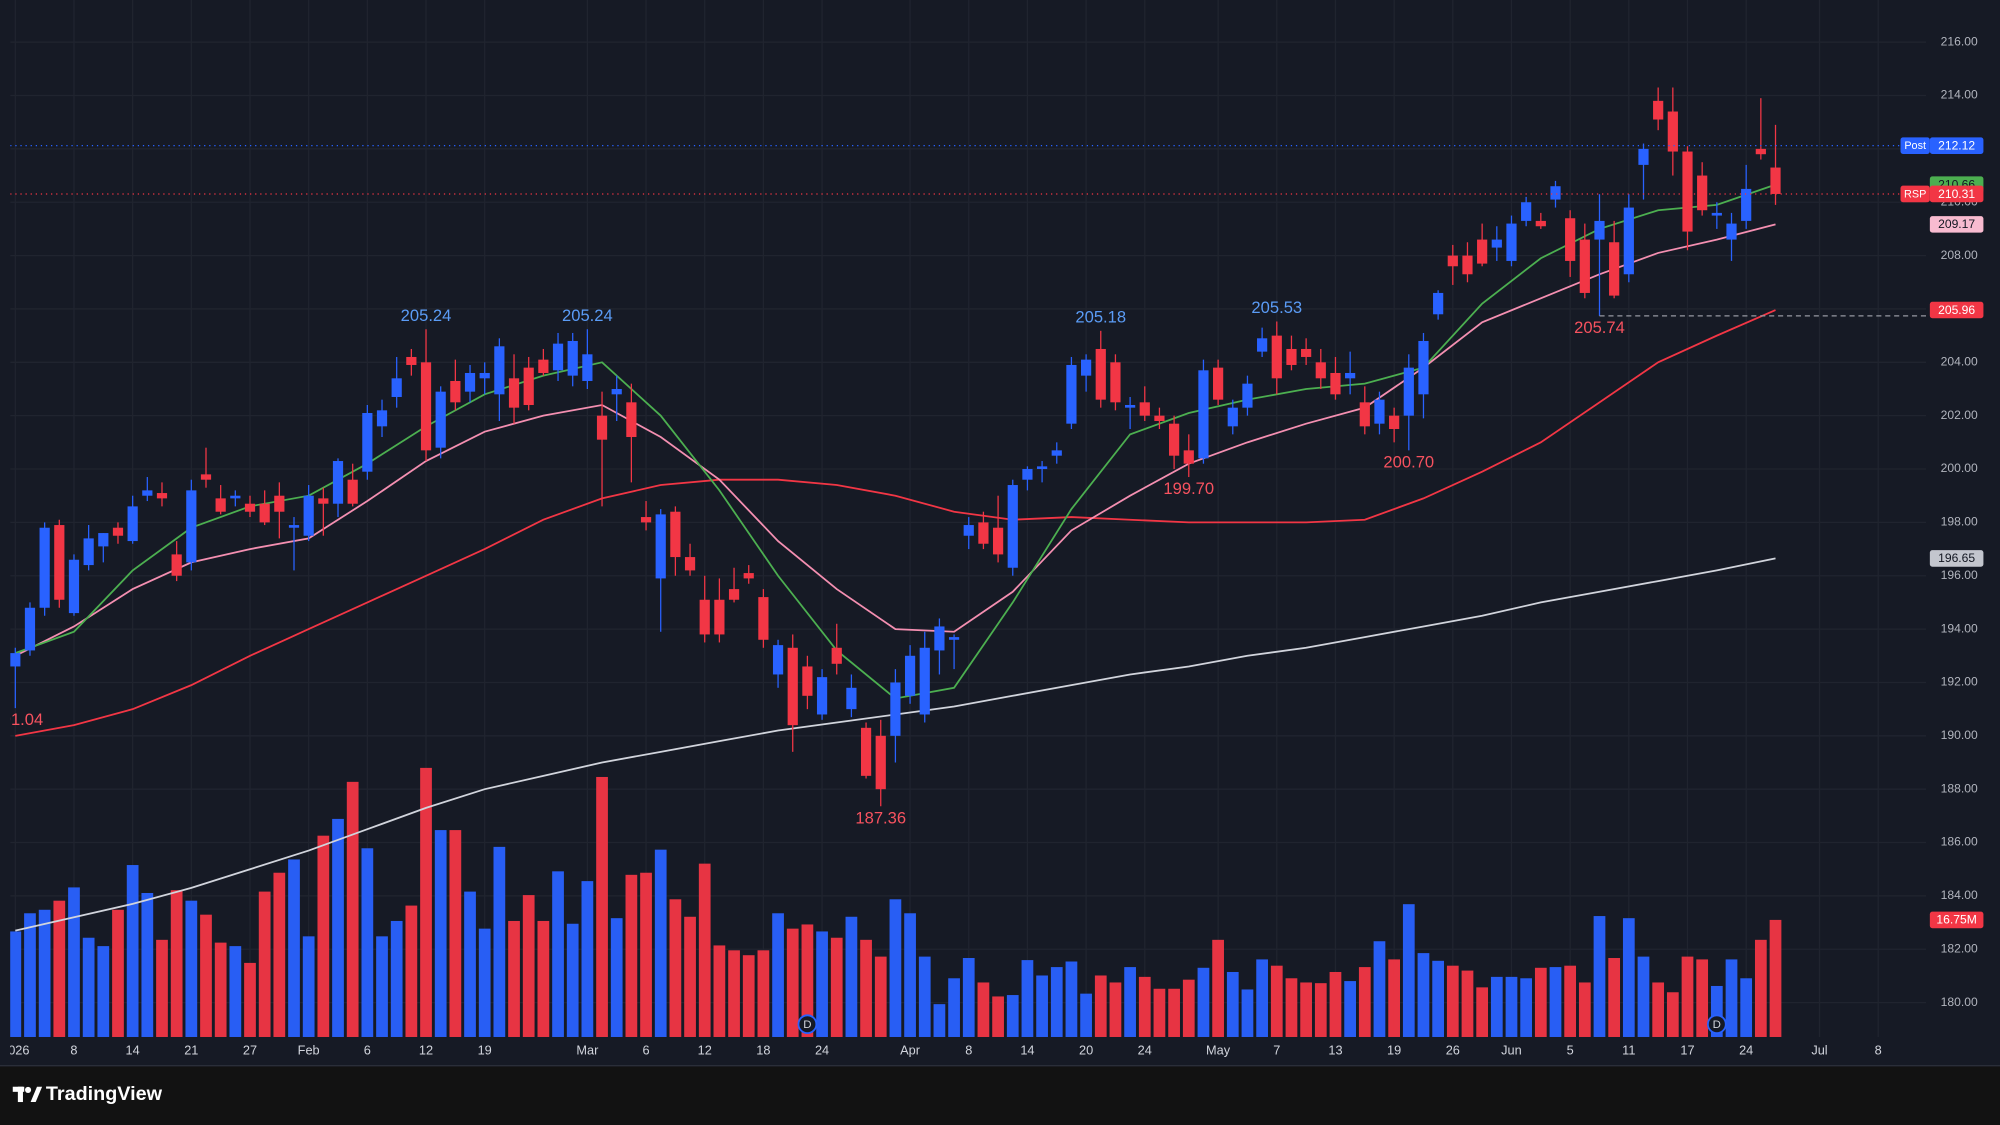  I want to click on y-tick-label: 196.00, so click(1959, 575).